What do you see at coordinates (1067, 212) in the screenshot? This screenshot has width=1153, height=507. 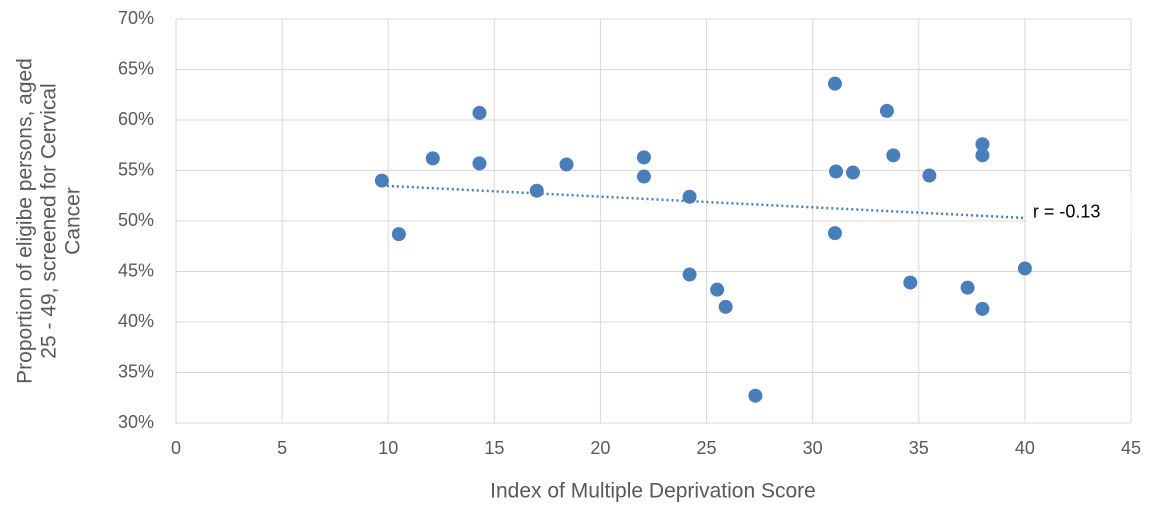 I see `annotation: r = -0.13` at bounding box center [1067, 212].